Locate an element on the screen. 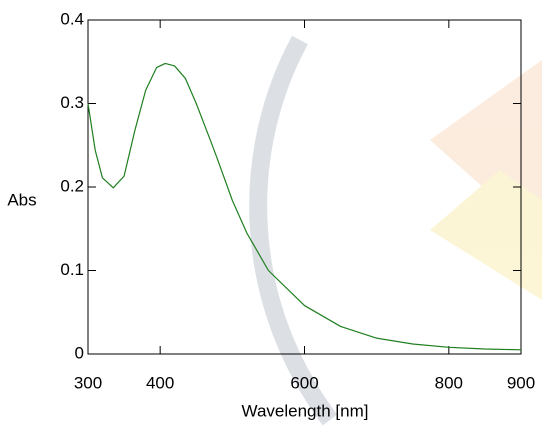 The image size is (542, 430). x-tick-label: 300 is located at coordinates (88, 382).